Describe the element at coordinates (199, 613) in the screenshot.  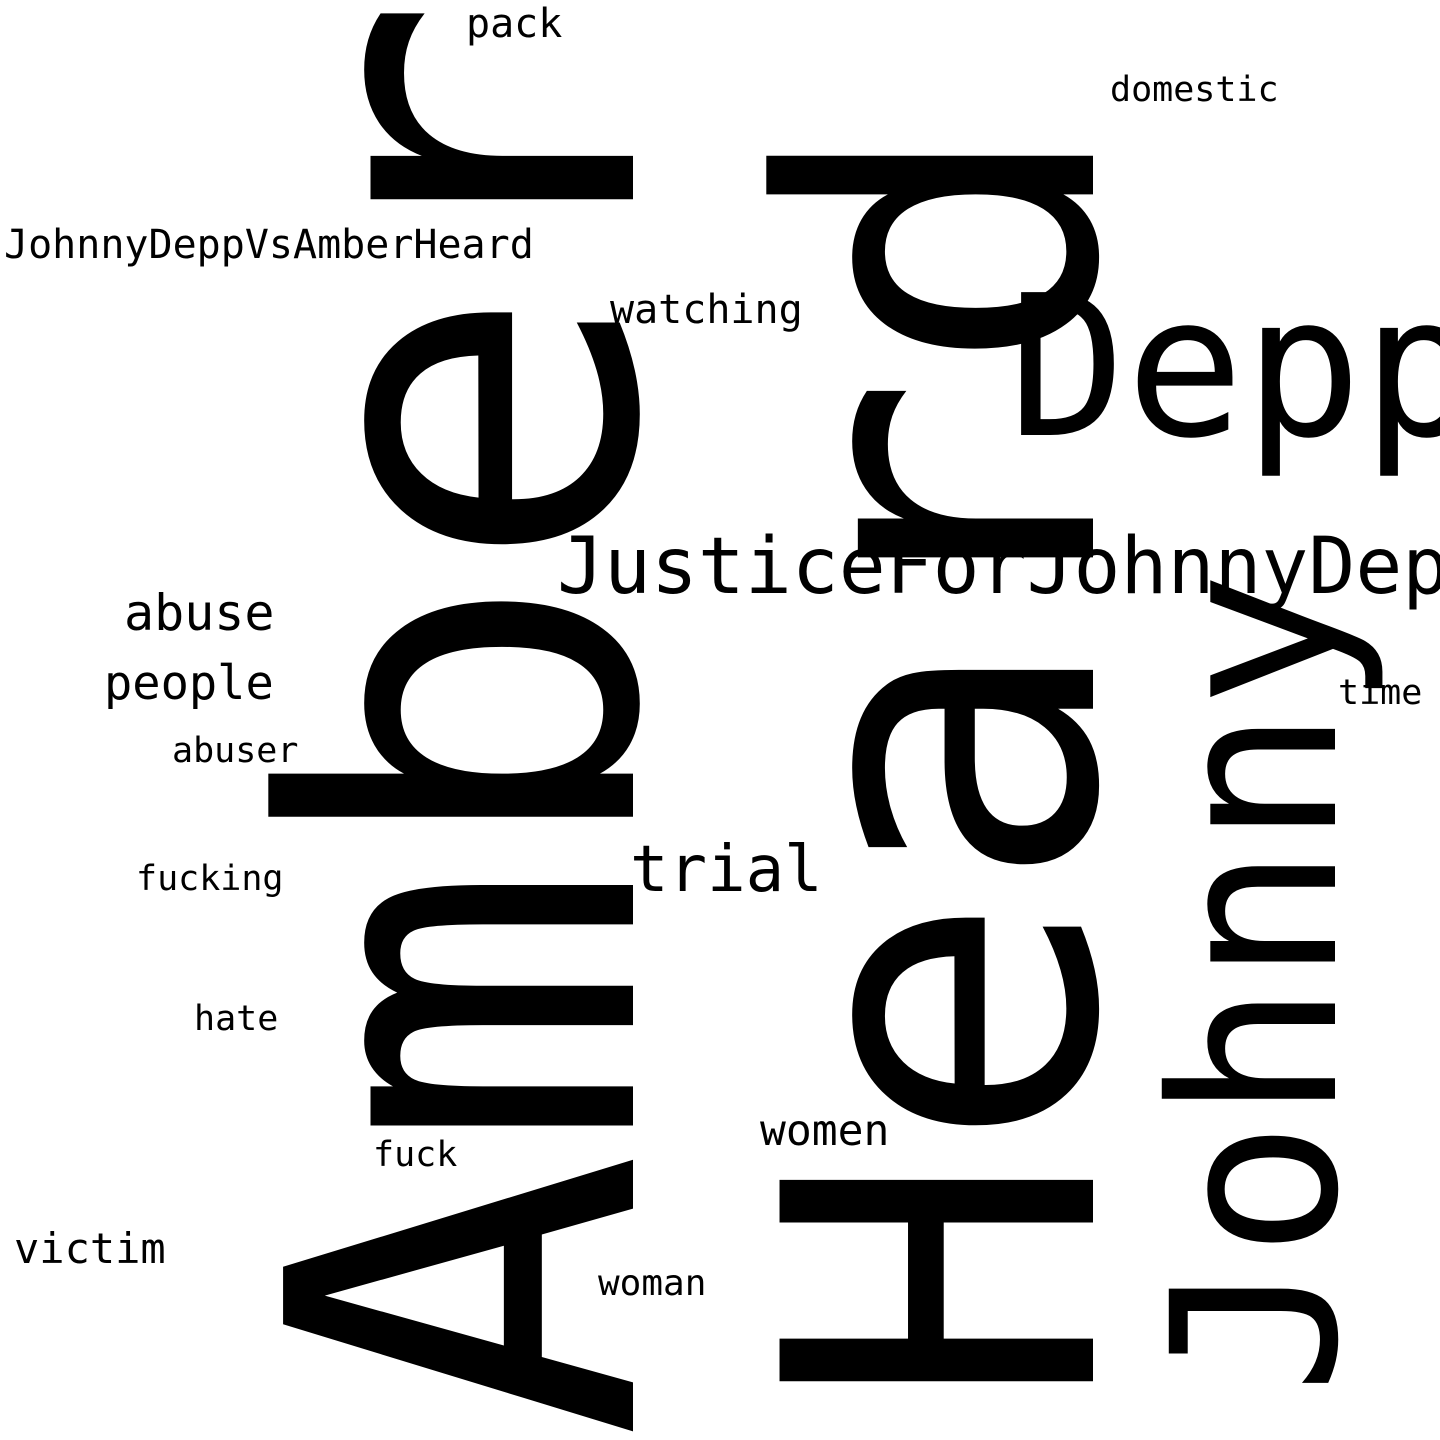
I see `word-abuse: abuse` at that location.